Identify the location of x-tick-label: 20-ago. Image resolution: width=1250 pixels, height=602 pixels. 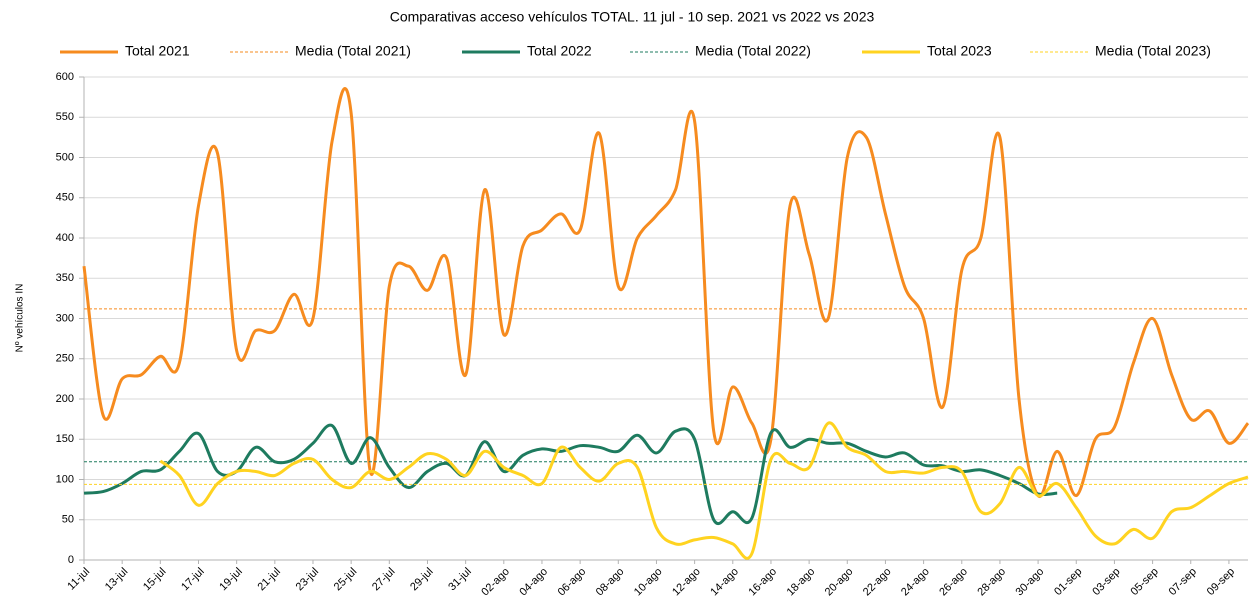
(839, 582).